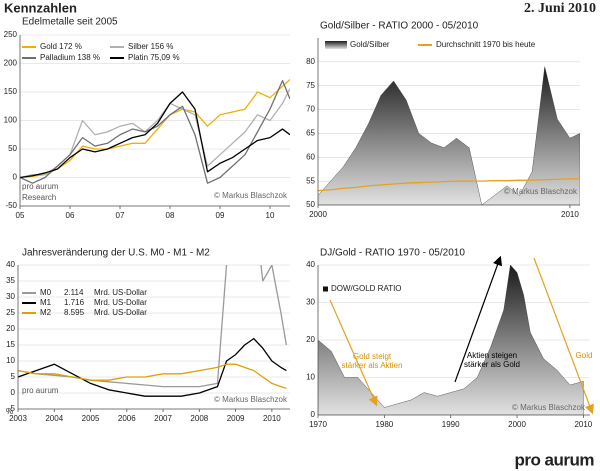 This screenshot has width=600, height=471. I want to click on y-tick-label: 15, so click(10, 344).